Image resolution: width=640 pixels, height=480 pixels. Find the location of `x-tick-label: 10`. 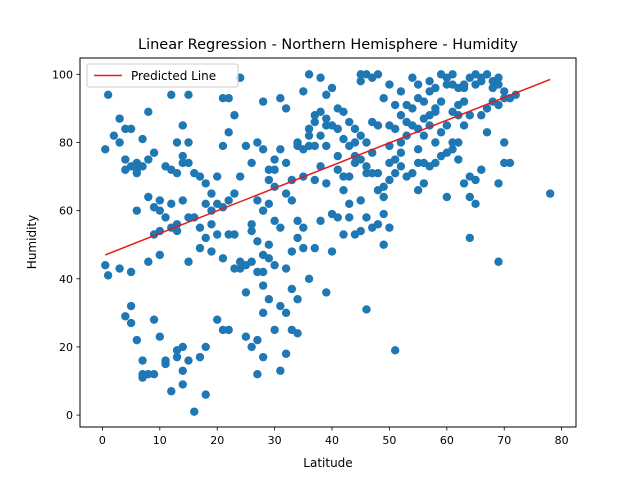

x-tick-label: 10 is located at coordinates (160, 440).